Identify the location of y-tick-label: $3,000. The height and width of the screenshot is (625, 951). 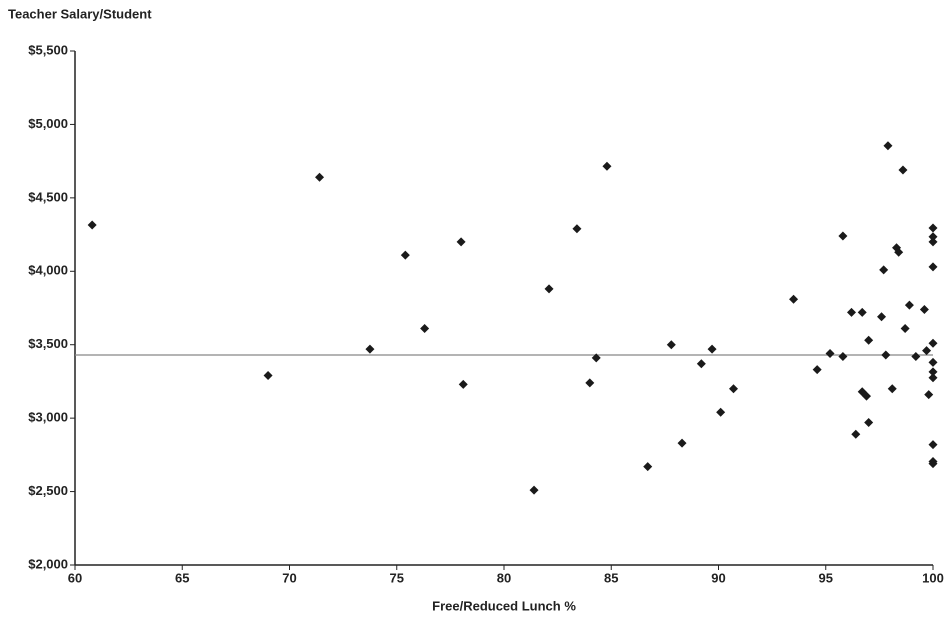
(48, 417).